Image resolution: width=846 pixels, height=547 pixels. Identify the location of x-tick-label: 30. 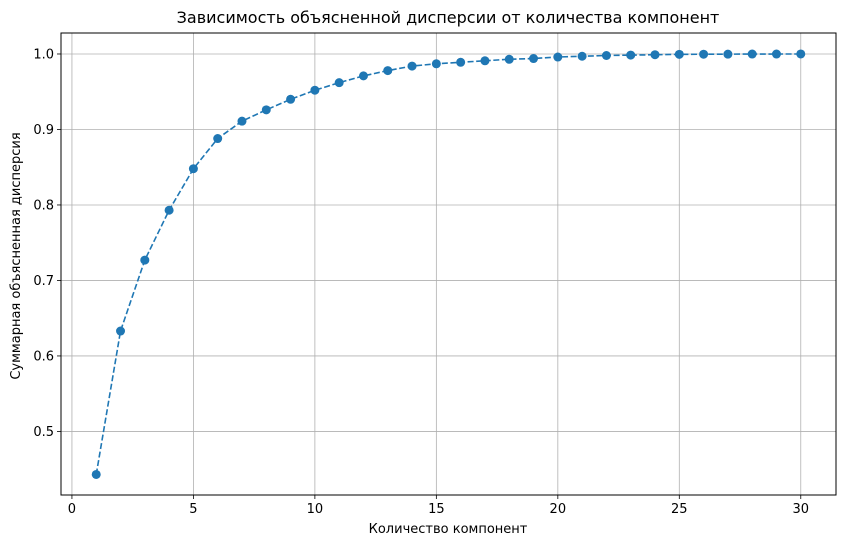
(800, 509).